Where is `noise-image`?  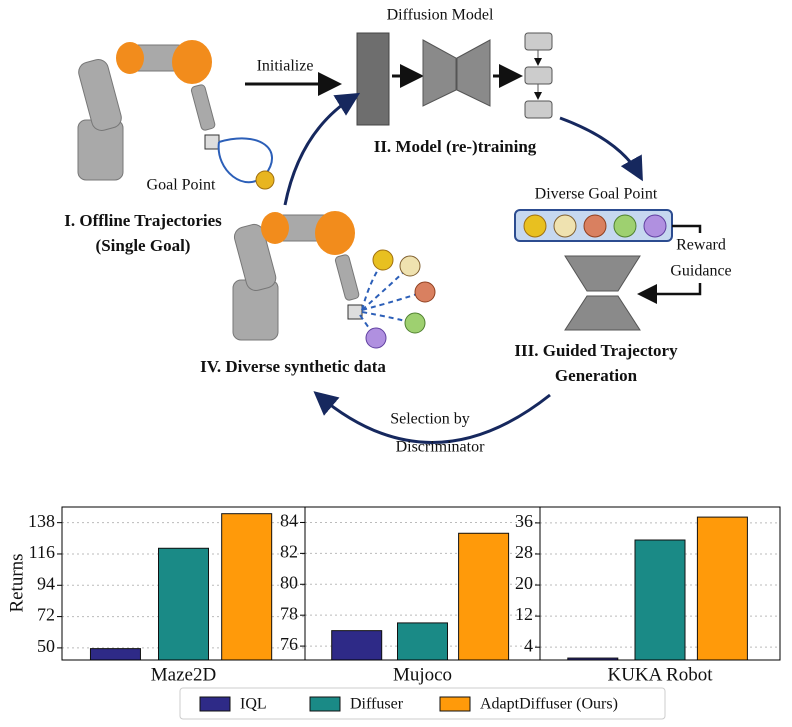 noise-image is located at coordinates (373, 79).